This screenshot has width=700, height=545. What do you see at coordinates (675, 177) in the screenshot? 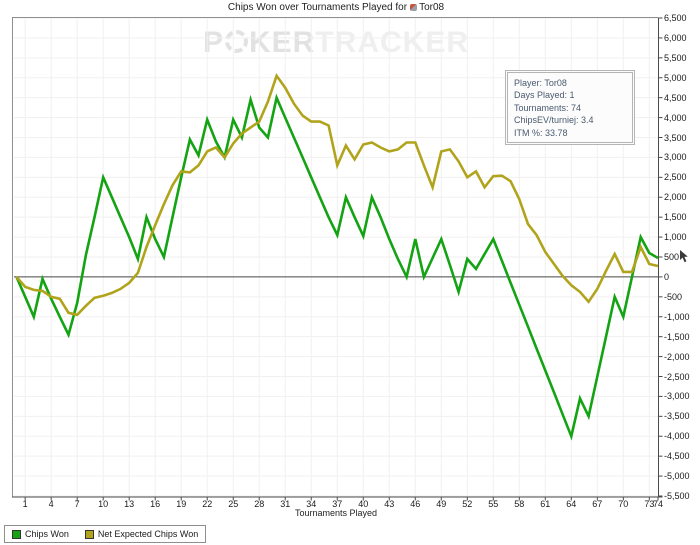
I see `y-axis-tick-label: 2,500` at bounding box center [675, 177].